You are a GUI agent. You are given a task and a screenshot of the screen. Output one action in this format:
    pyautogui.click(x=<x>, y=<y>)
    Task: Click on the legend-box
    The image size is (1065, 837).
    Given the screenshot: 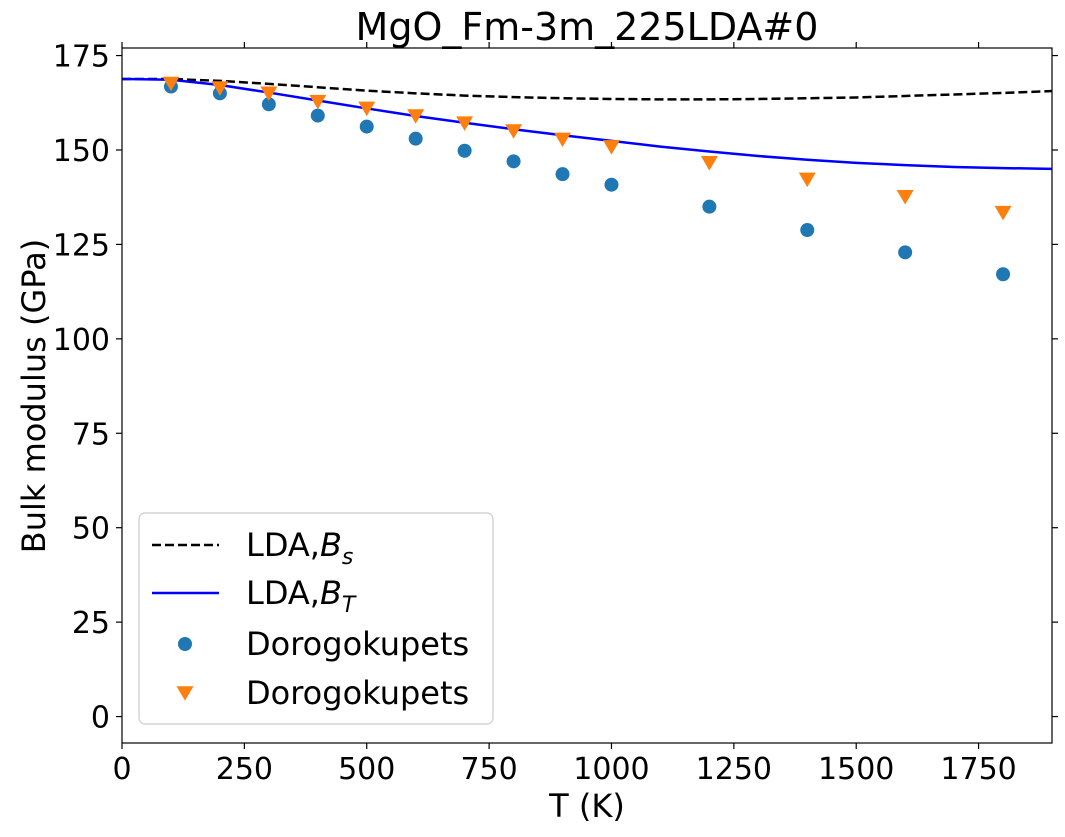 What is the action you would take?
    pyautogui.click(x=316, y=618)
    